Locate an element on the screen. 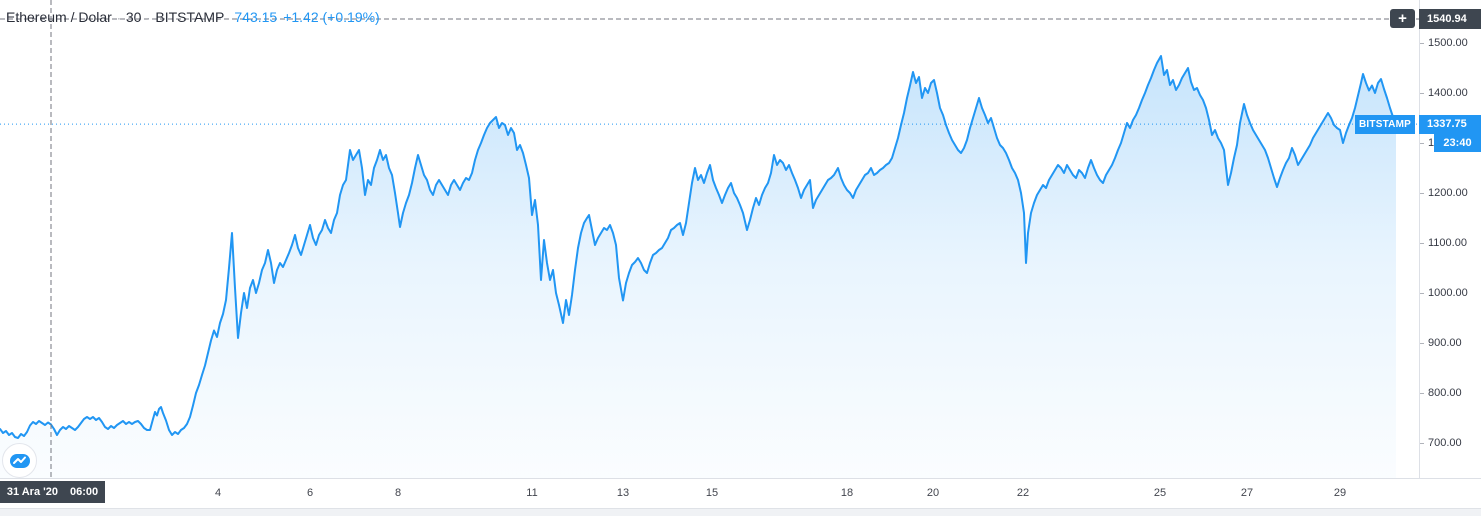  time-tick-label: 4 is located at coordinates (218, 493).